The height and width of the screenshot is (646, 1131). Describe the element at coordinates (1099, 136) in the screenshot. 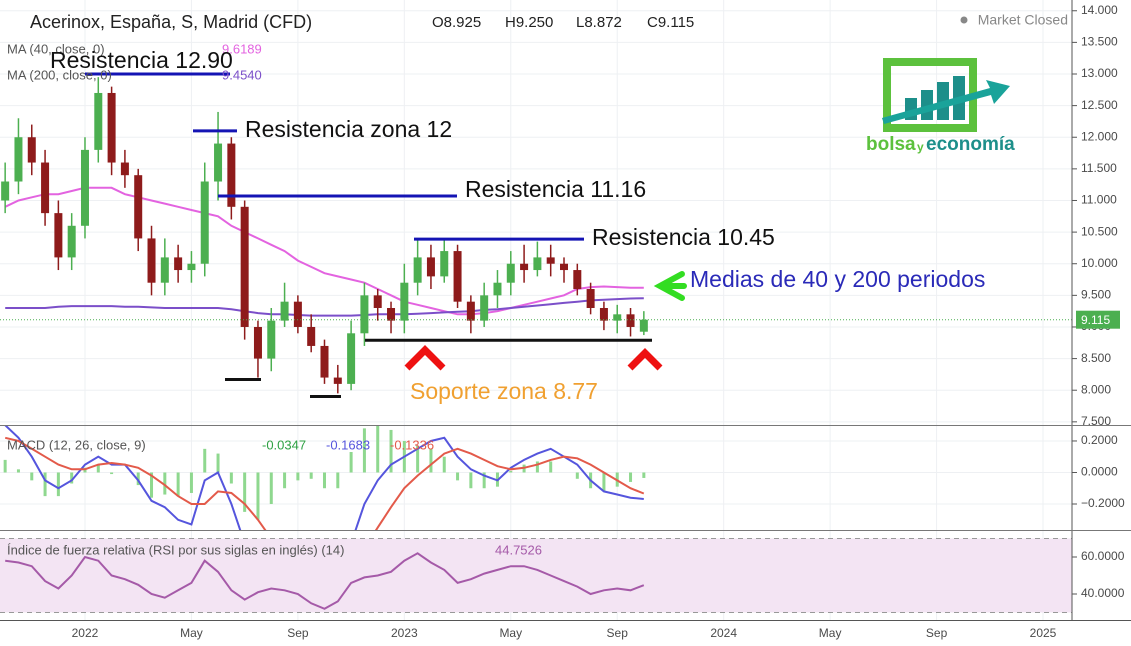

I see `y-tick-label: 12.000` at that location.